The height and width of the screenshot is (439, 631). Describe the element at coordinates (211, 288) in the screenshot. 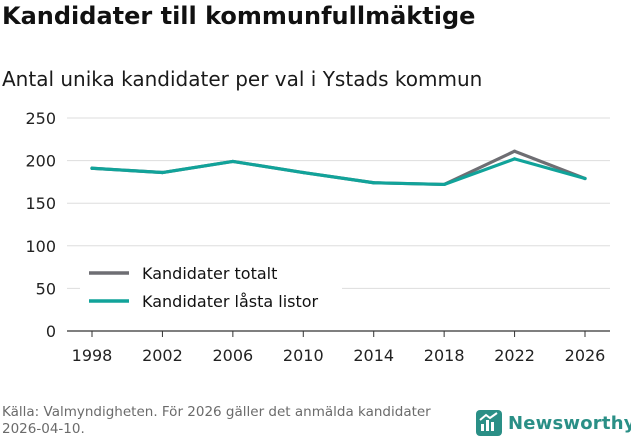

I see `legend-background` at that location.